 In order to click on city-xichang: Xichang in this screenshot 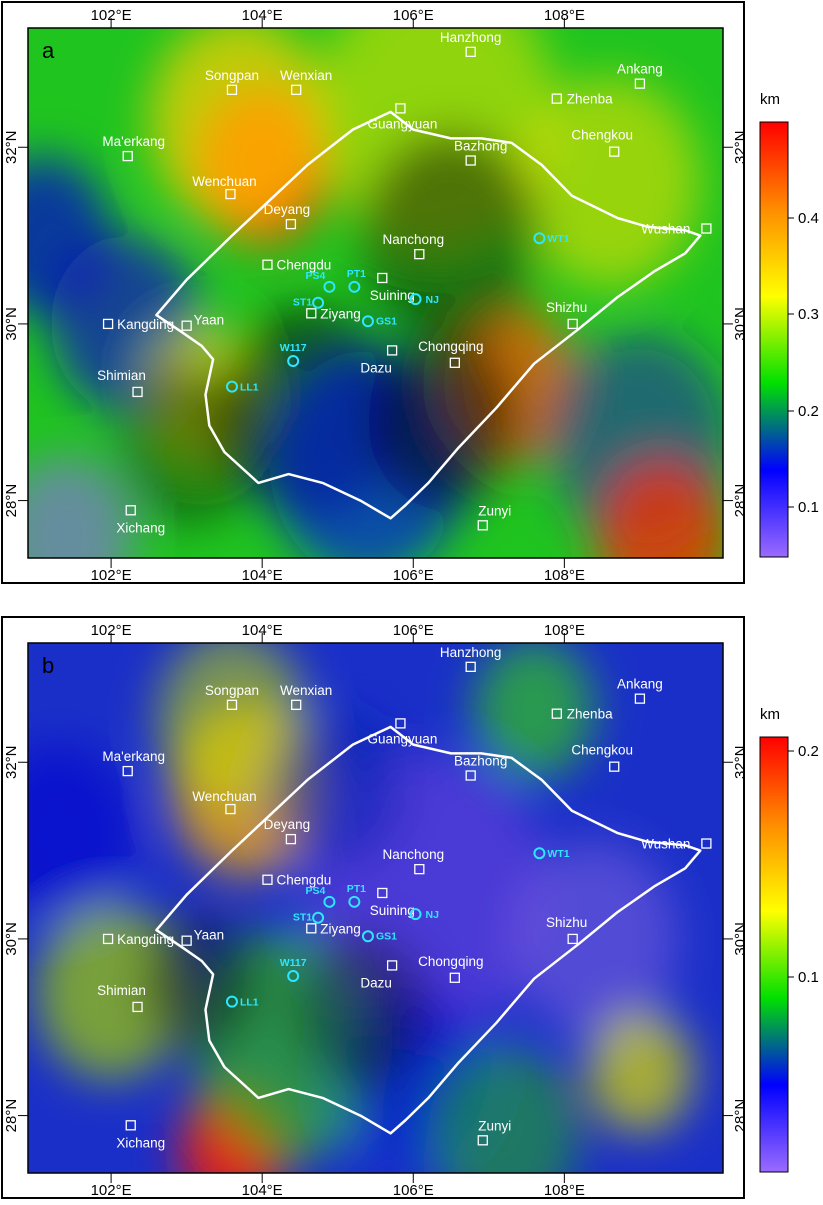, I will do `click(140, 1135)`.